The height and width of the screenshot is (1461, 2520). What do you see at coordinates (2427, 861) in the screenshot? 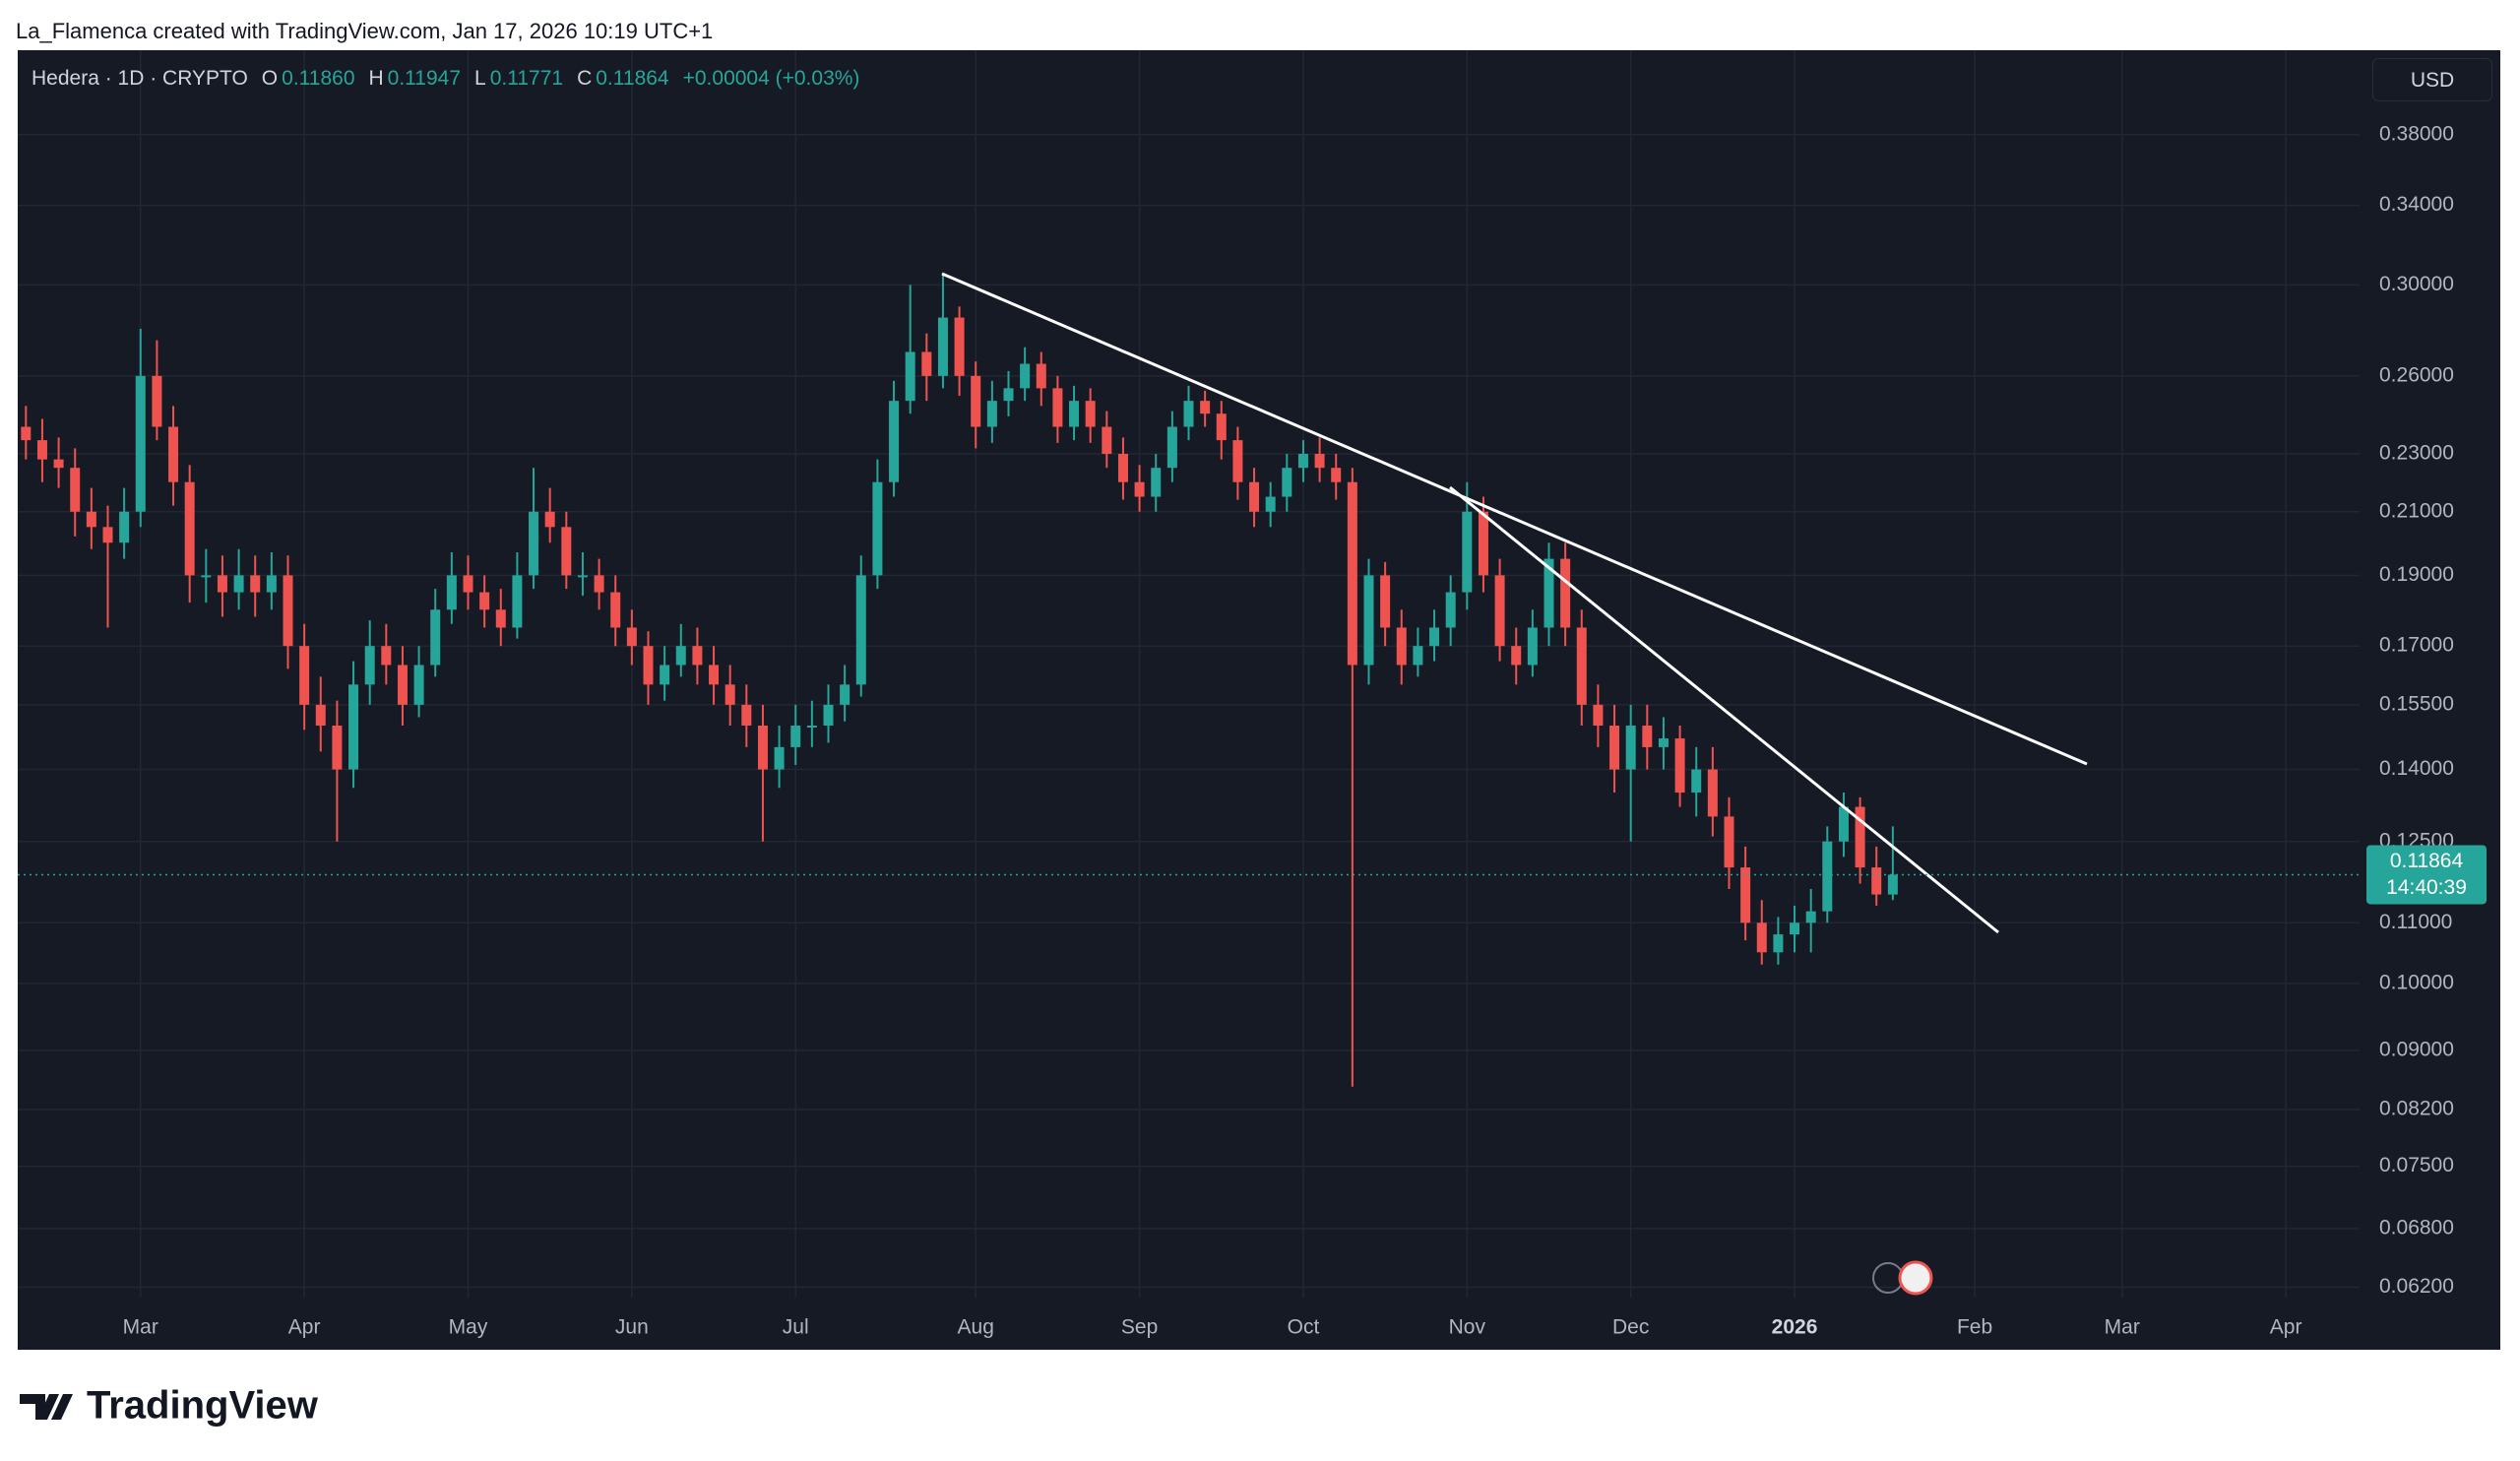
I see `last-price-label: 0.11864` at bounding box center [2427, 861].